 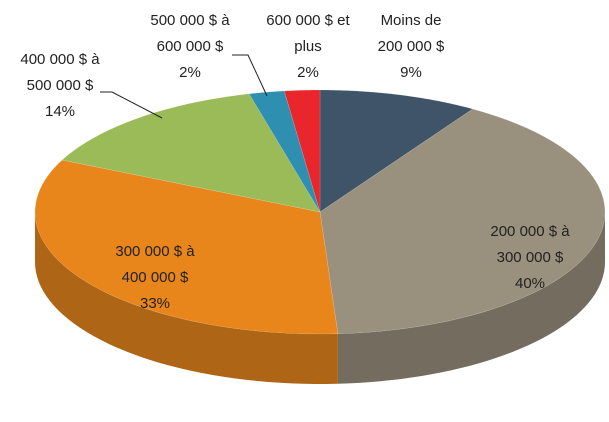 I want to click on category-label: 500 000 $ à 600 000 $, so click(x=190, y=33).